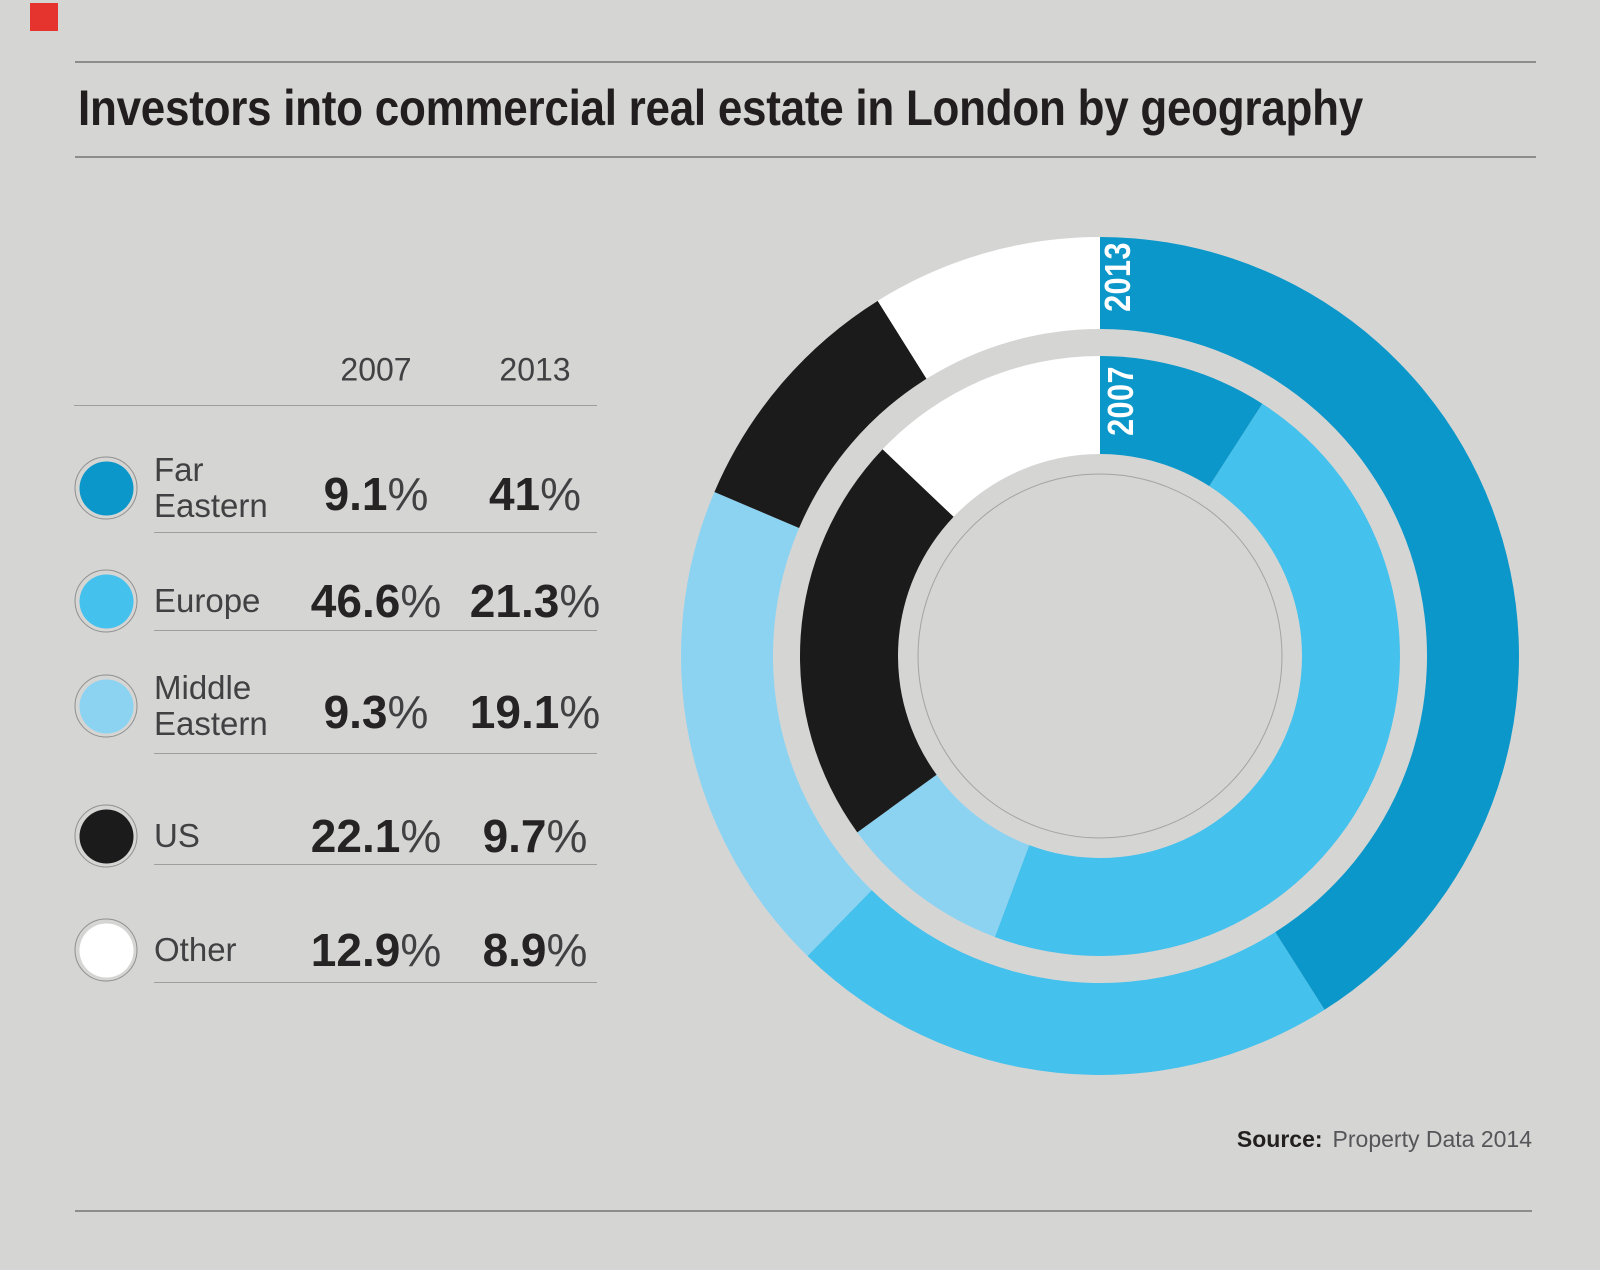  I want to click on europe-label: Europe, so click(207, 600).